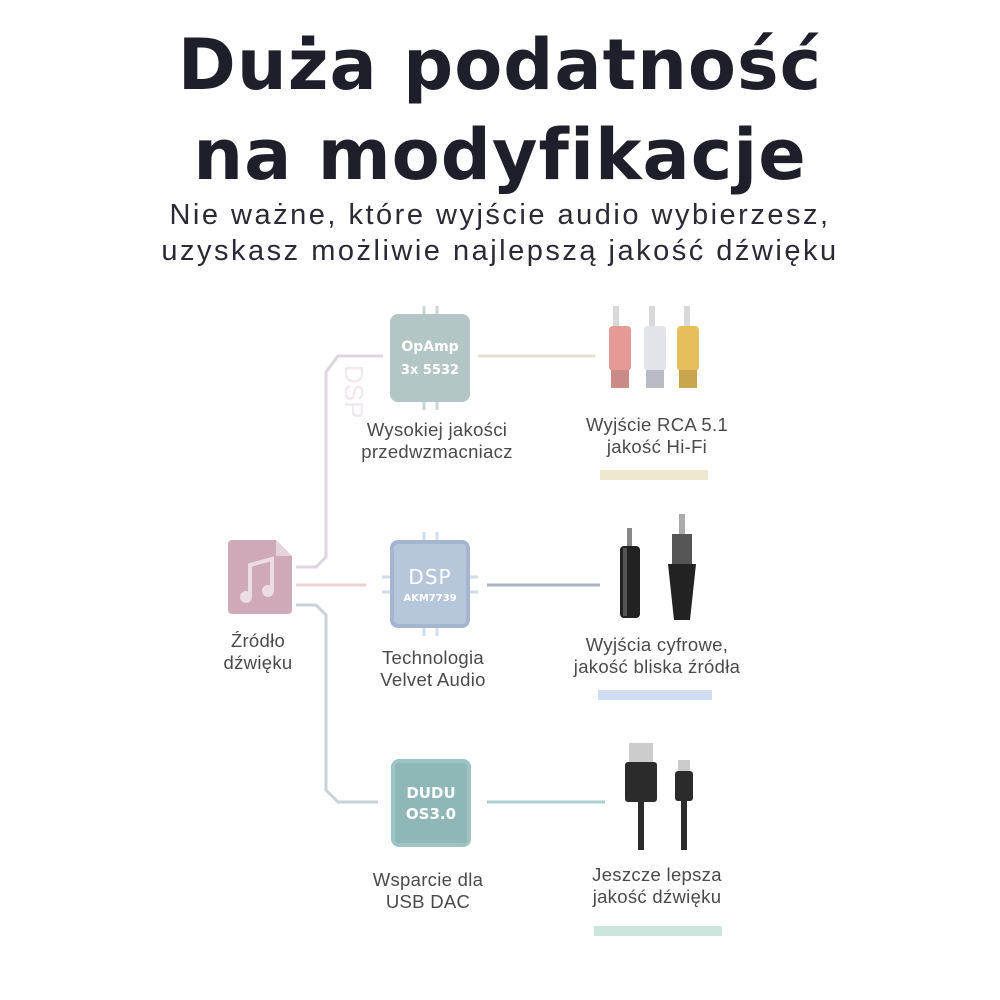 The image size is (1000, 1000). I want to click on dsp-pins, so click(430, 584).